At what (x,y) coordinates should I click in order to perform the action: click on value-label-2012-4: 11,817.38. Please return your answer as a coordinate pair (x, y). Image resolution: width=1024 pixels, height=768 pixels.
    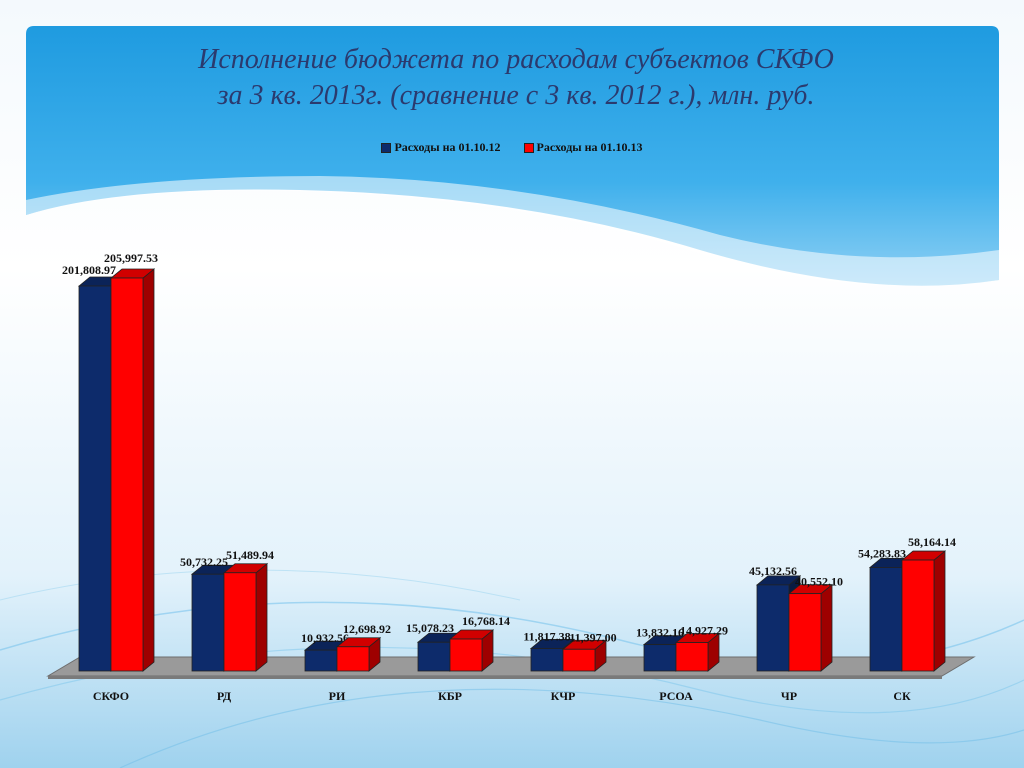
    Looking at the image, I should click on (546, 636).